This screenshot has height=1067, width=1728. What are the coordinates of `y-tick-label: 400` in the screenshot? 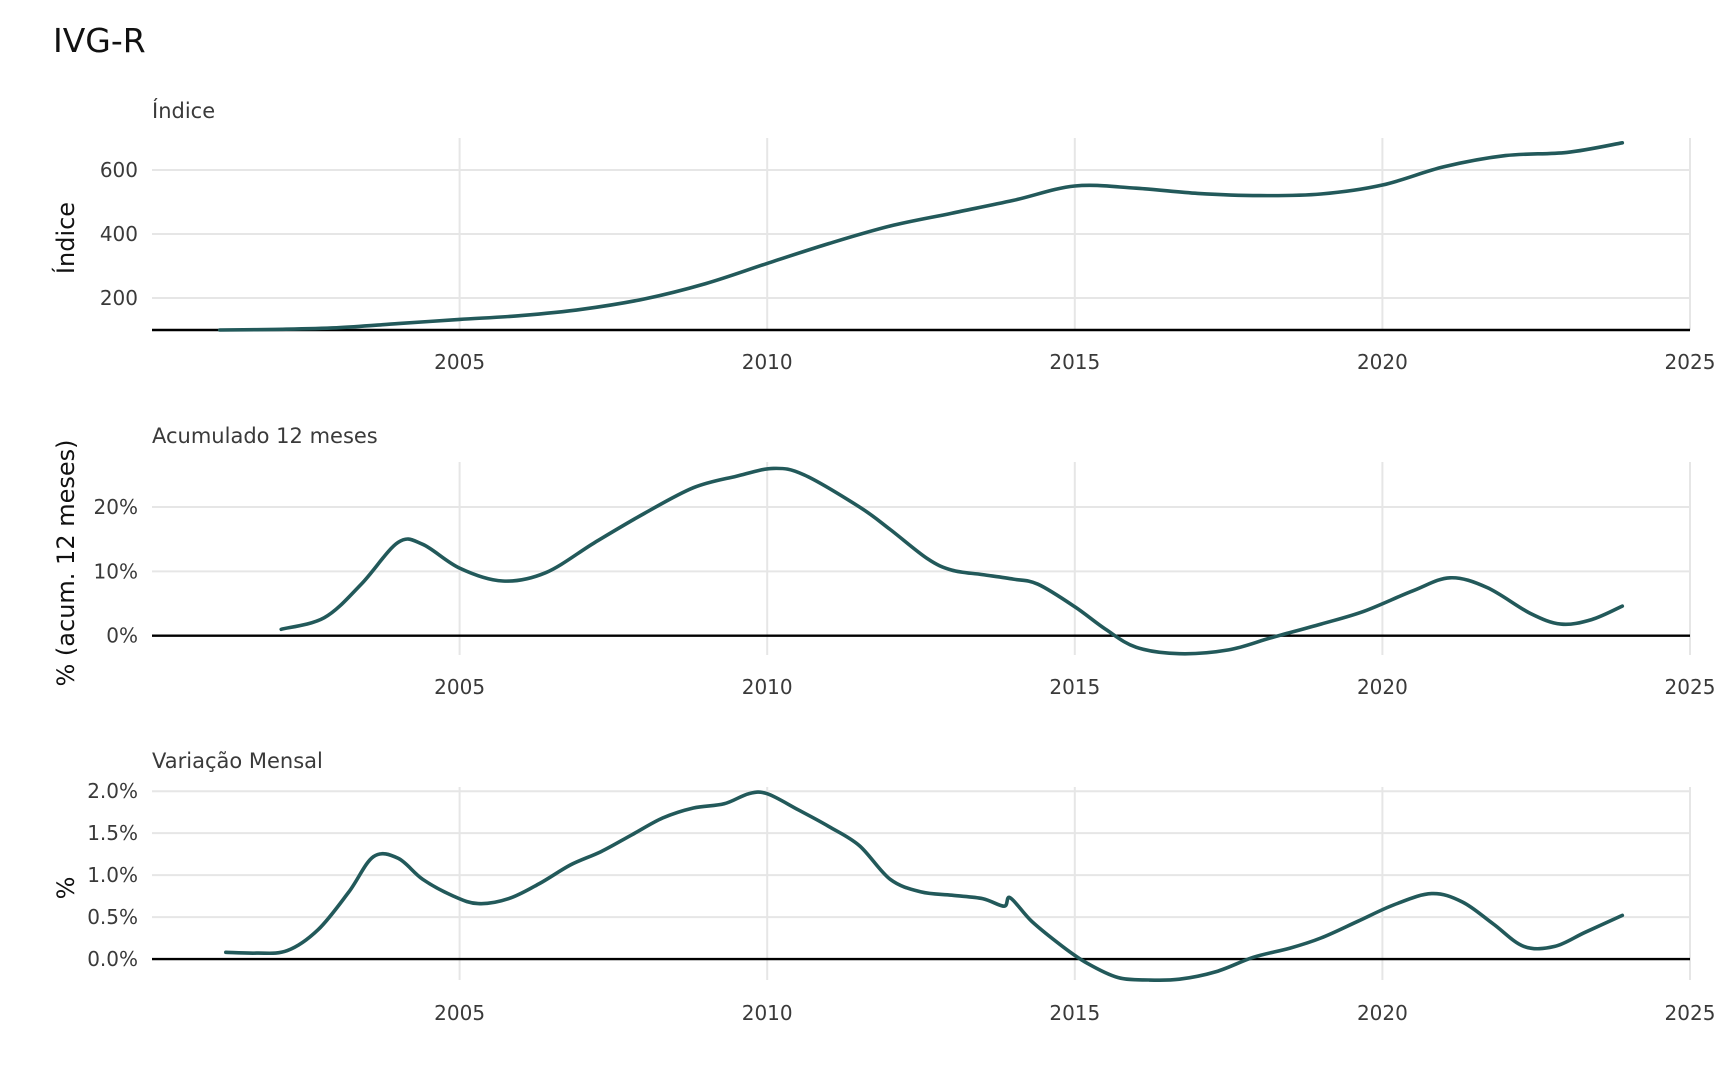 It's located at (119, 234).